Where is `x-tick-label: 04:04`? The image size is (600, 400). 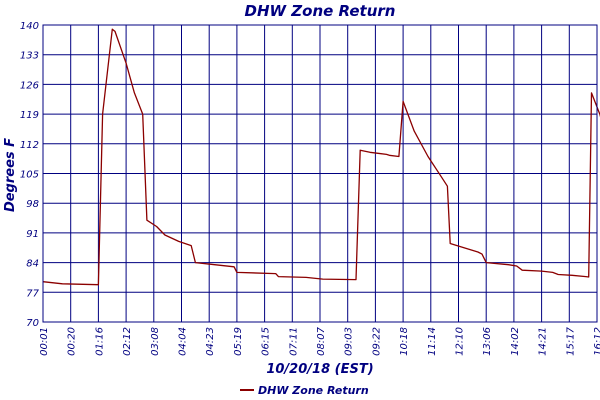
x-tick-label: 04:04 is located at coordinates (183, 341).